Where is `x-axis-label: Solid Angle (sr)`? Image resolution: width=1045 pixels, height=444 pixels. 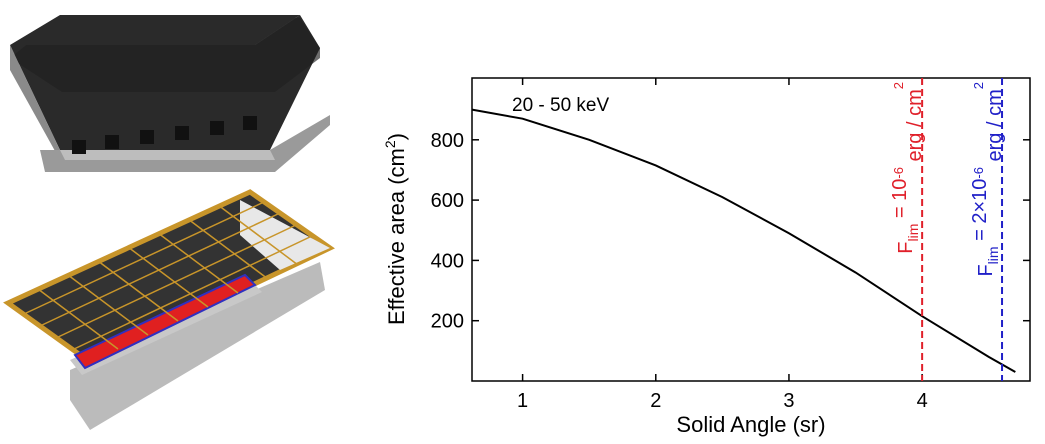 x-axis-label: Solid Angle (sr) is located at coordinates (750, 424).